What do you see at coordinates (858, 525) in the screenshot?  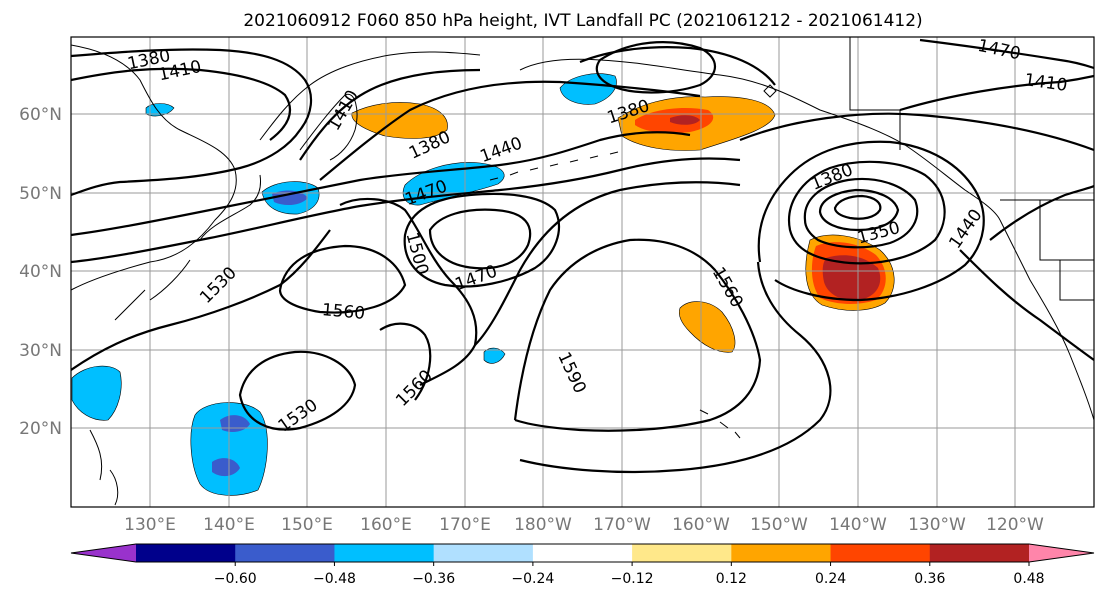 I see `lon-label: 140°W` at bounding box center [858, 525].